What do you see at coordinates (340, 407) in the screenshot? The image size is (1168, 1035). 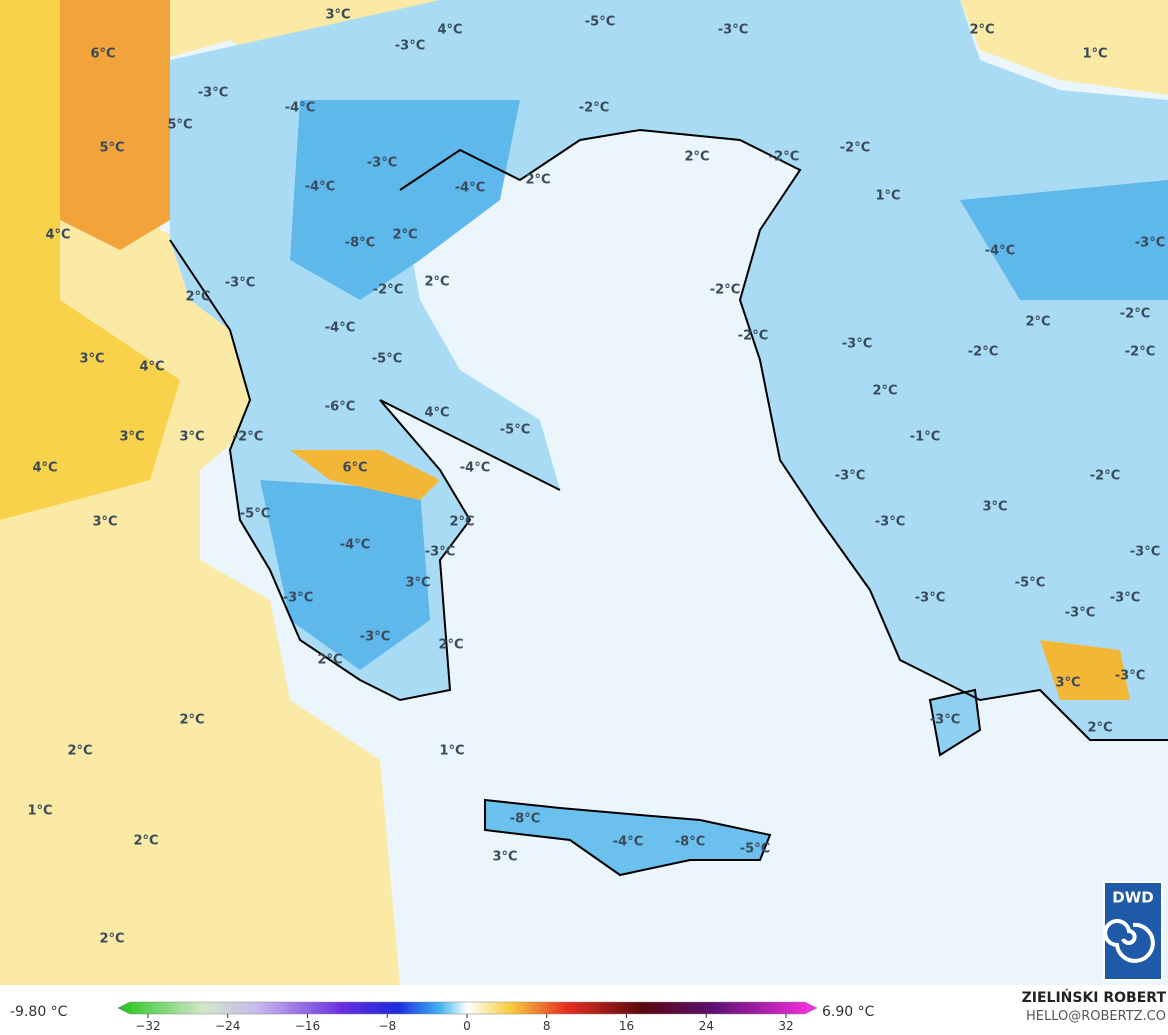 I see `temp-label: -6°C` at bounding box center [340, 407].